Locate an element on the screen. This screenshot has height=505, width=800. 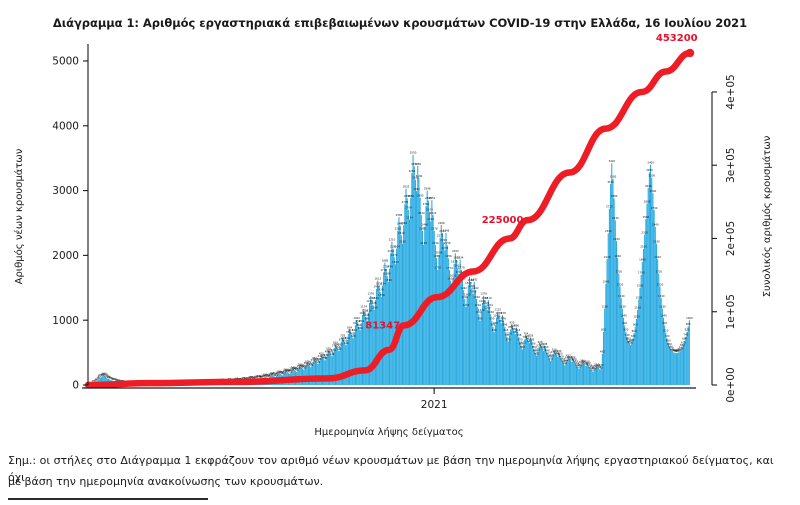
bar-value-label: 482 is located at coordinates (602, 352).